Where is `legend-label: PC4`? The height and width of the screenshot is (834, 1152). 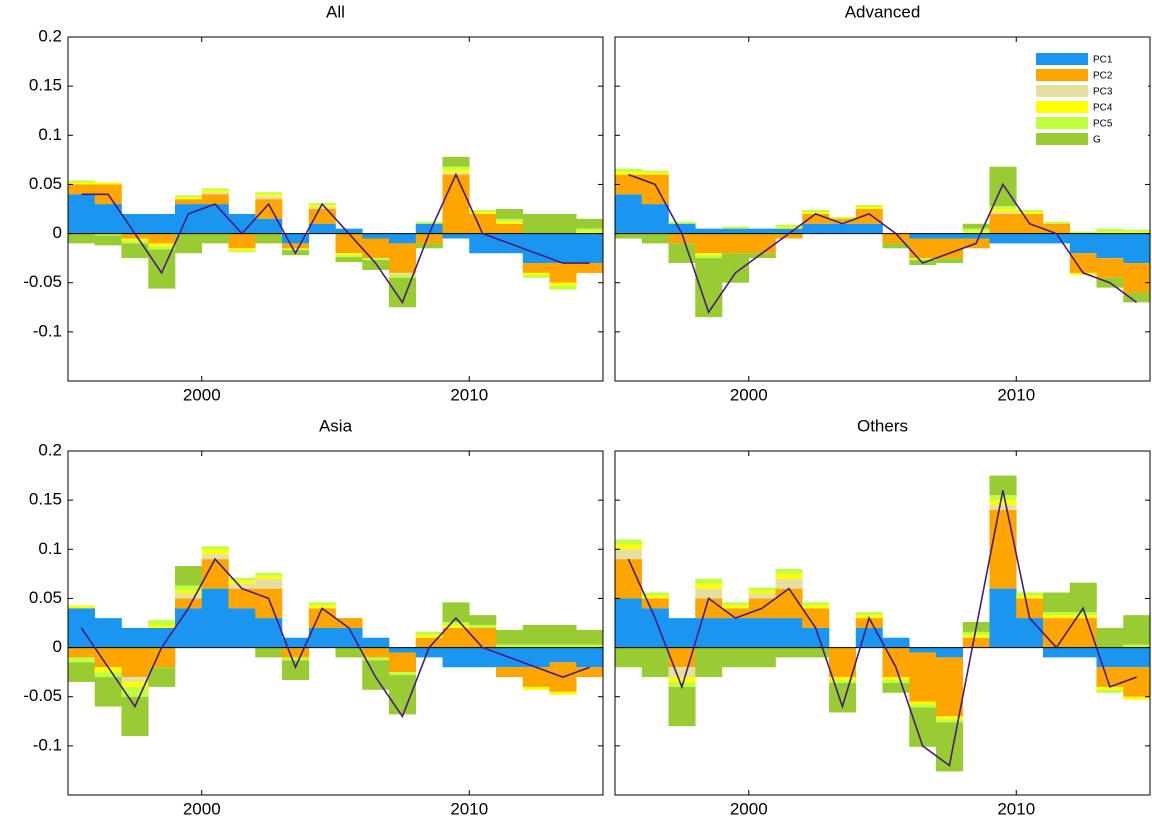 legend-label: PC4 is located at coordinates (1103, 108).